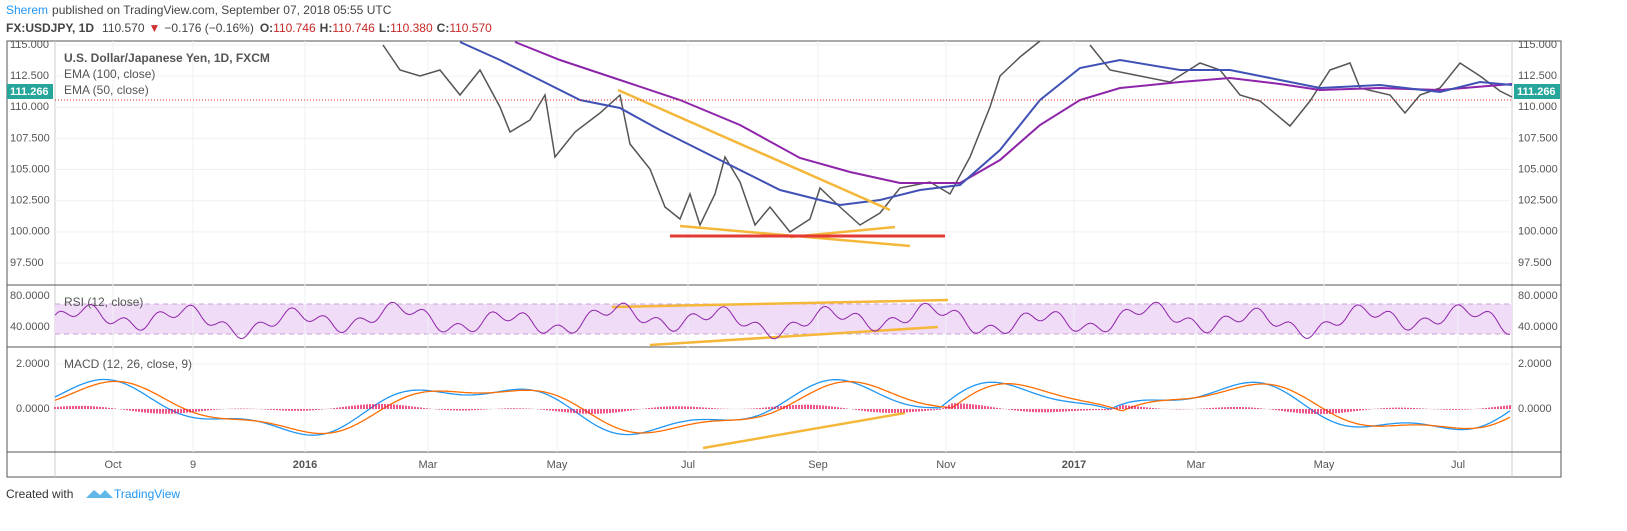  What do you see at coordinates (818, 465) in the screenshot?
I see `x-axis-label: Sep` at bounding box center [818, 465].